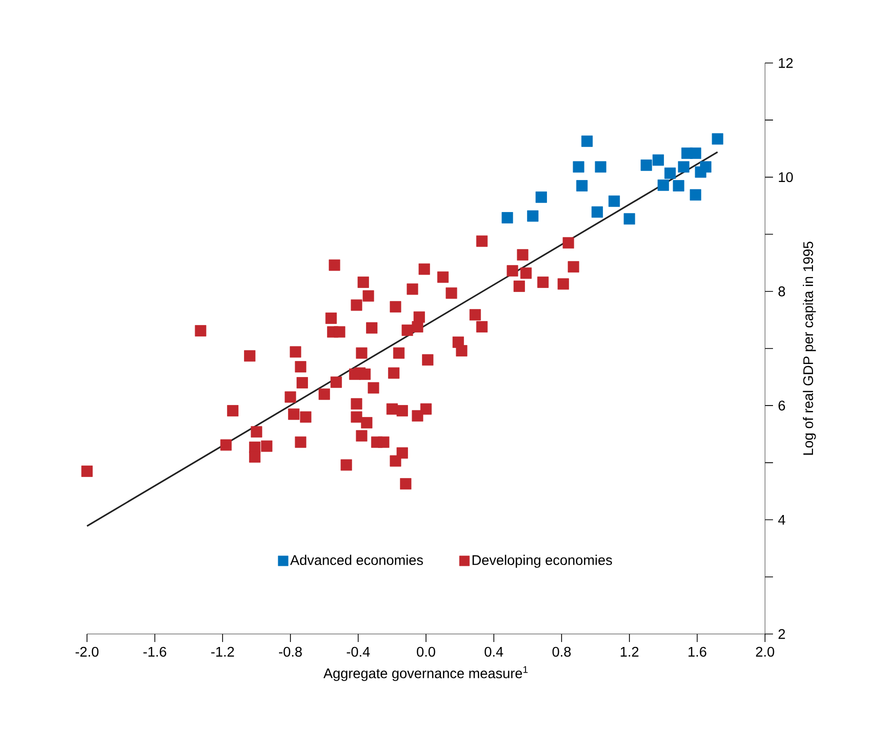  I want to click on x-tick-label: -1.6, so click(154, 651).